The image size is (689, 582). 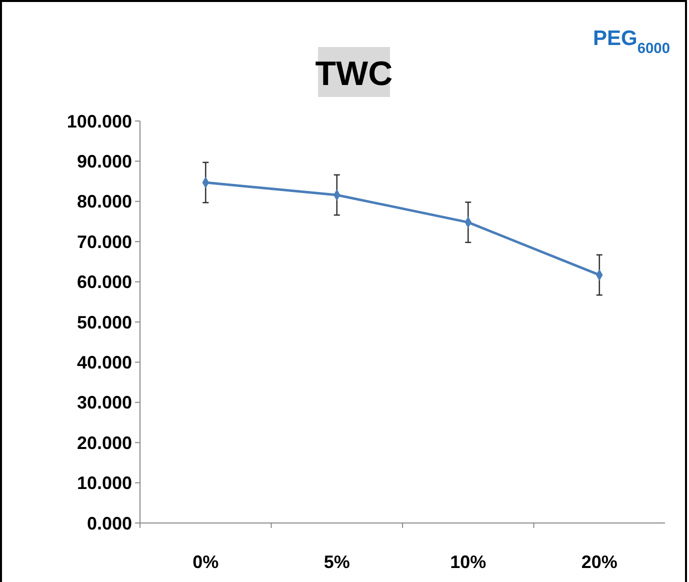 What do you see at coordinates (99, 121) in the screenshot?
I see `y-tick-label: 100.000` at bounding box center [99, 121].